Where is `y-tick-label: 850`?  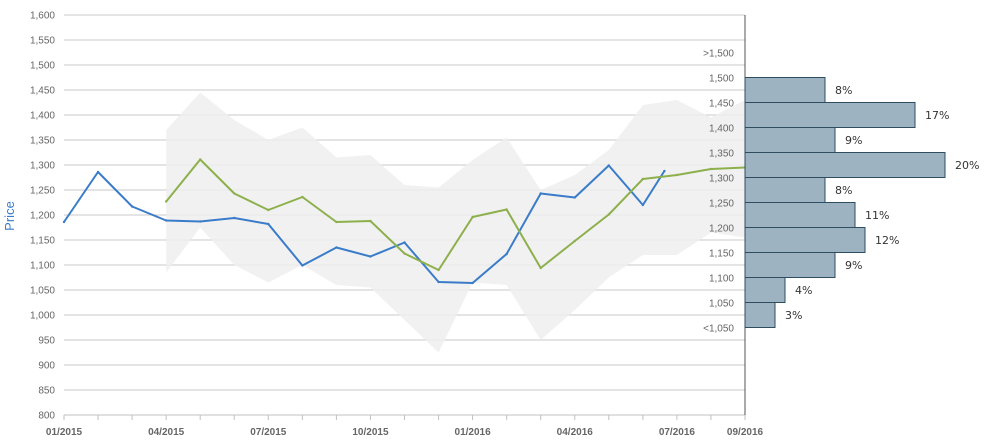 y-tick-label: 850 is located at coordinates (46, 391).